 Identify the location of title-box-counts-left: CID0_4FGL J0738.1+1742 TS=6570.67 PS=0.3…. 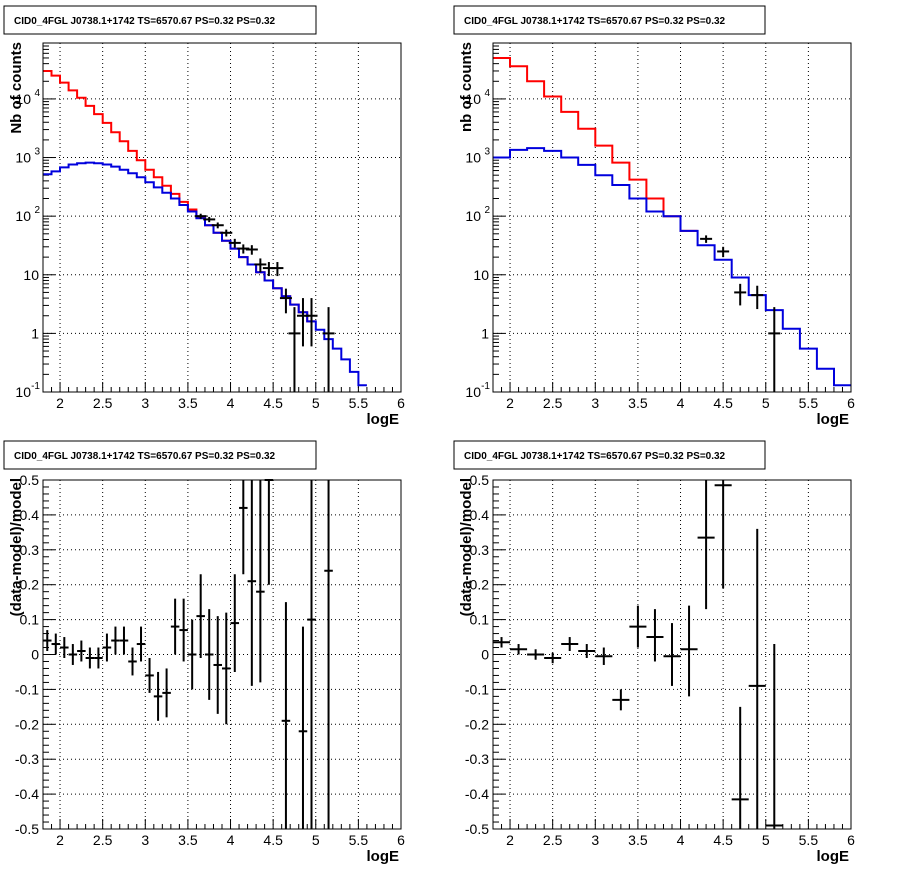
(160, 20).